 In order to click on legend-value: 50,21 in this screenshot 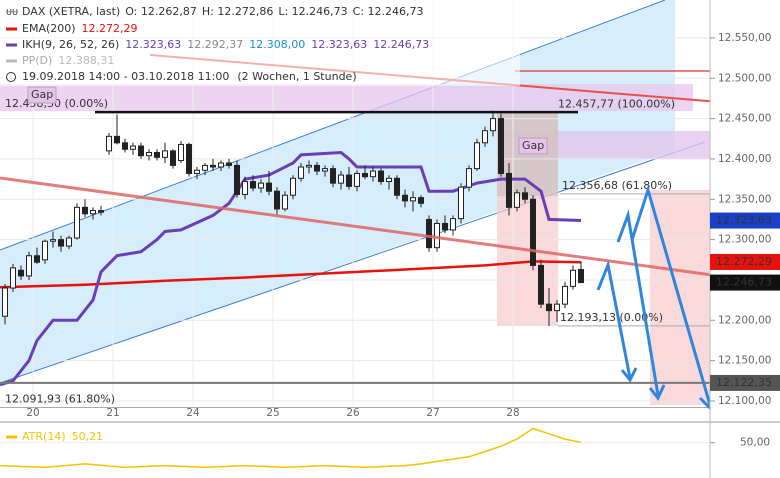, I will do `click(88, 436)`.